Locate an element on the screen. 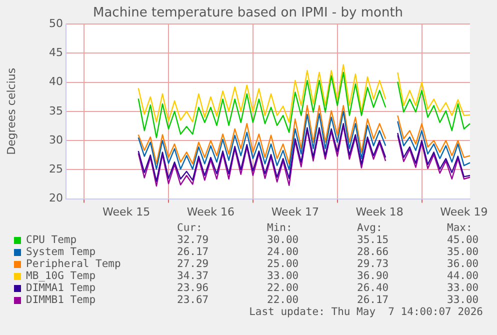 The width and height of the screenshot is (497, 335). y-tick-label: 45 is located at coordinates (56, 52).